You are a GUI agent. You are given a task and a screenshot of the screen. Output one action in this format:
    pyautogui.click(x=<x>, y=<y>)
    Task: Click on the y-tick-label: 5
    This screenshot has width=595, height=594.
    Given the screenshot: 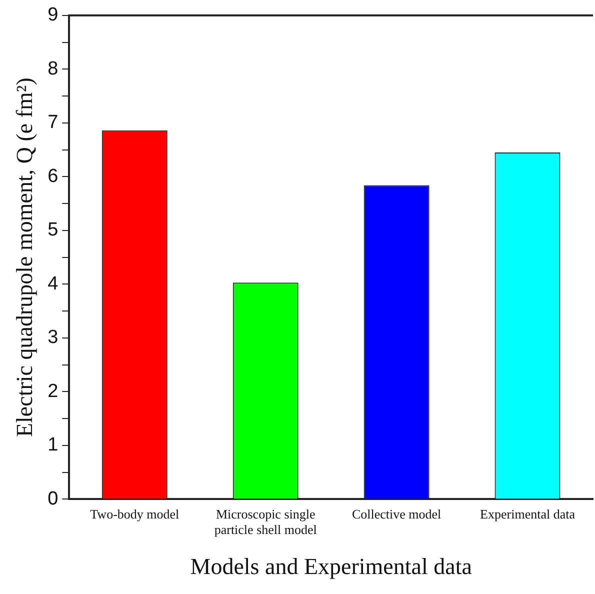 What is the action you would take?
    pyautogui.click(x=53, y=230)
    